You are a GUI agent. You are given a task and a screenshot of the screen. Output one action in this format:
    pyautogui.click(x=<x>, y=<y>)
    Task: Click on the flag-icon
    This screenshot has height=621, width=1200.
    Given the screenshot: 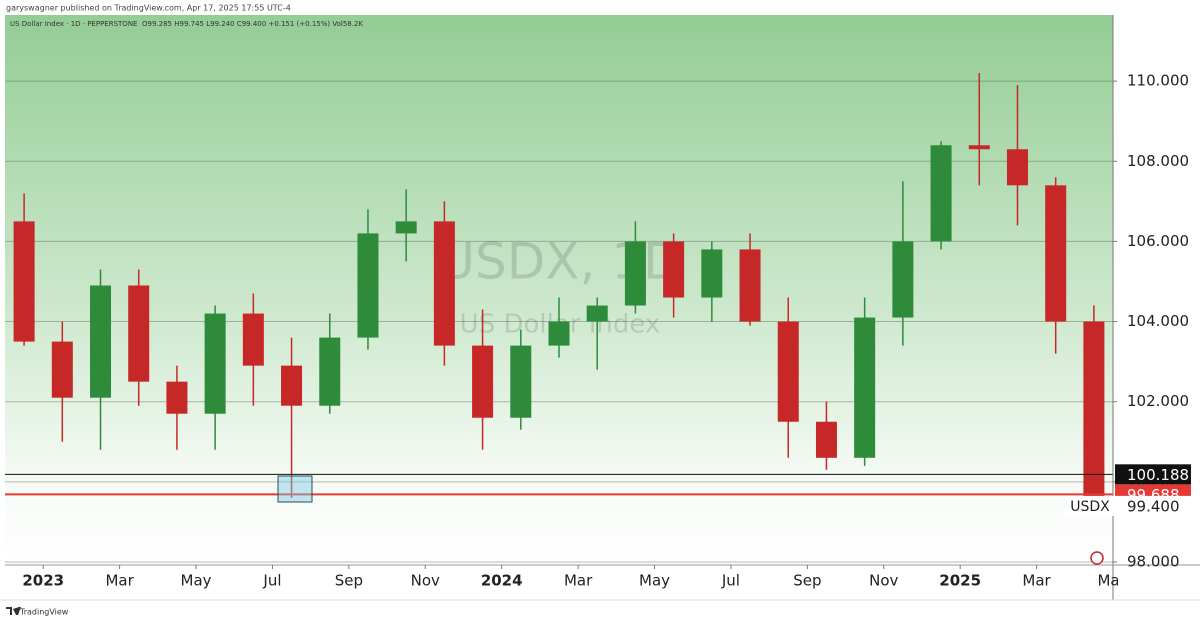 What is the action you would take?
    pyautogui.click(x=1097, y=558)
    